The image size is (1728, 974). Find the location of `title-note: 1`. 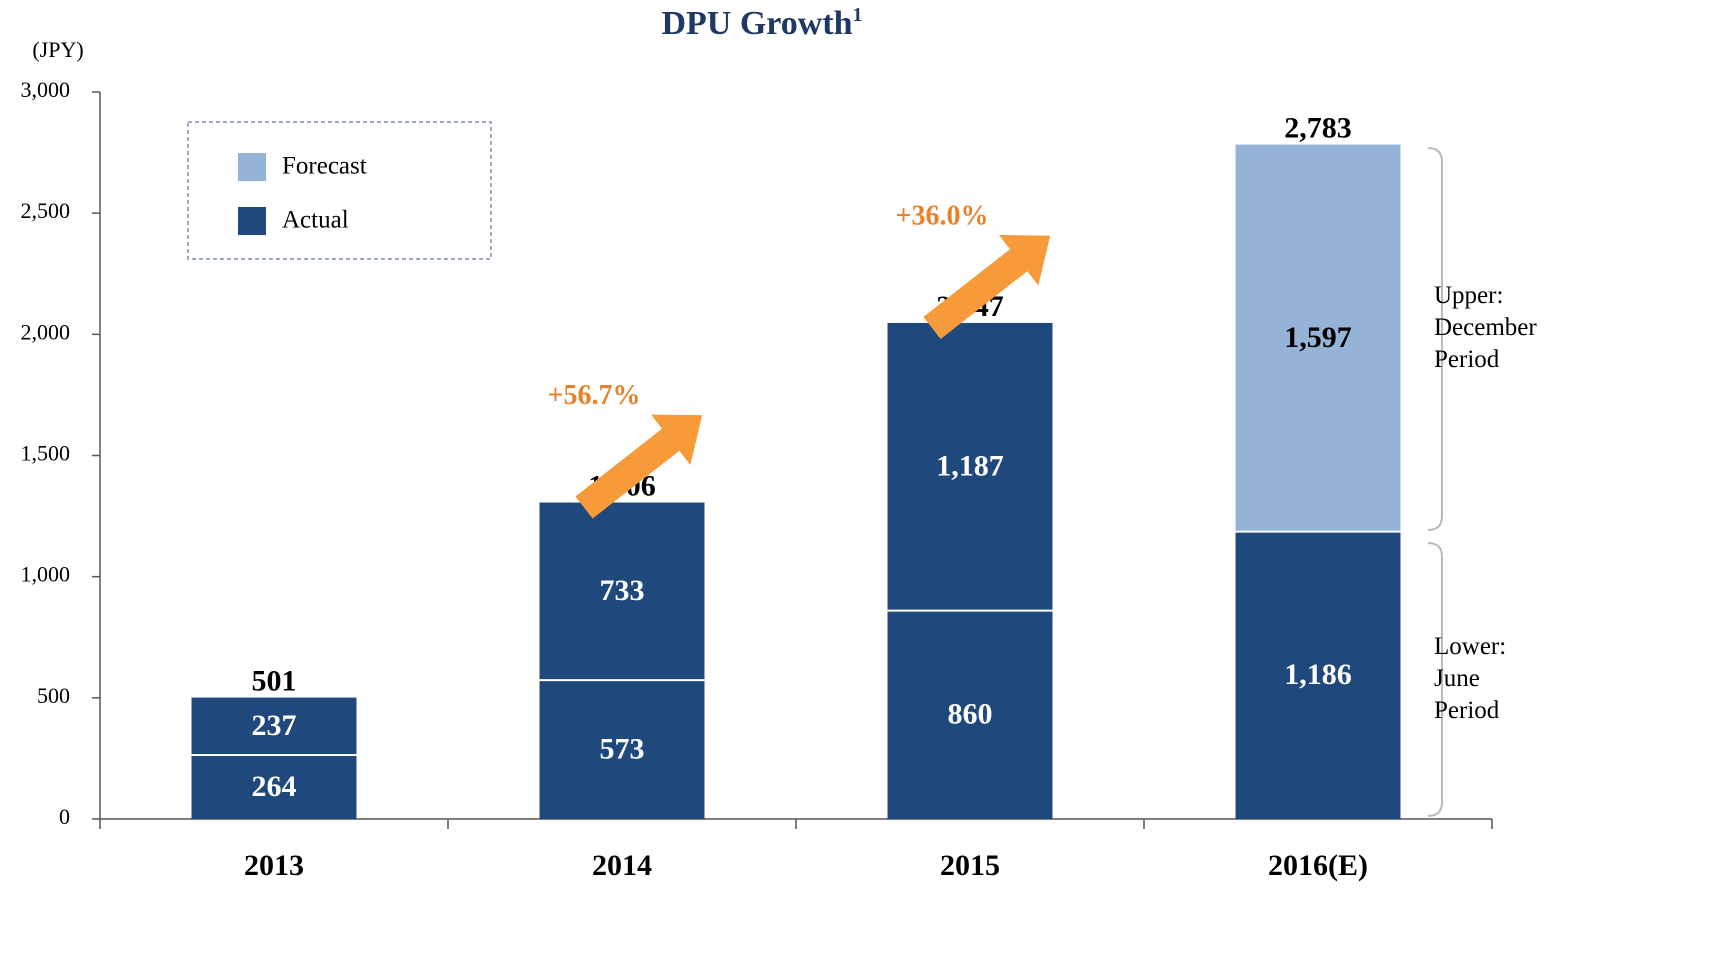

title-note: 1 is located at coordinates (858, 15).